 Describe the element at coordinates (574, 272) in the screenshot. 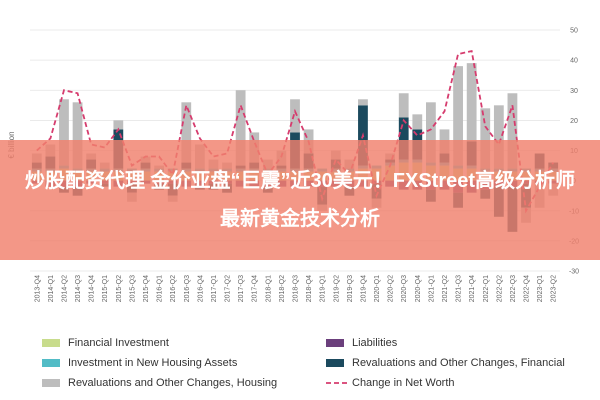

I see `y-tick-label: -30` at that location.